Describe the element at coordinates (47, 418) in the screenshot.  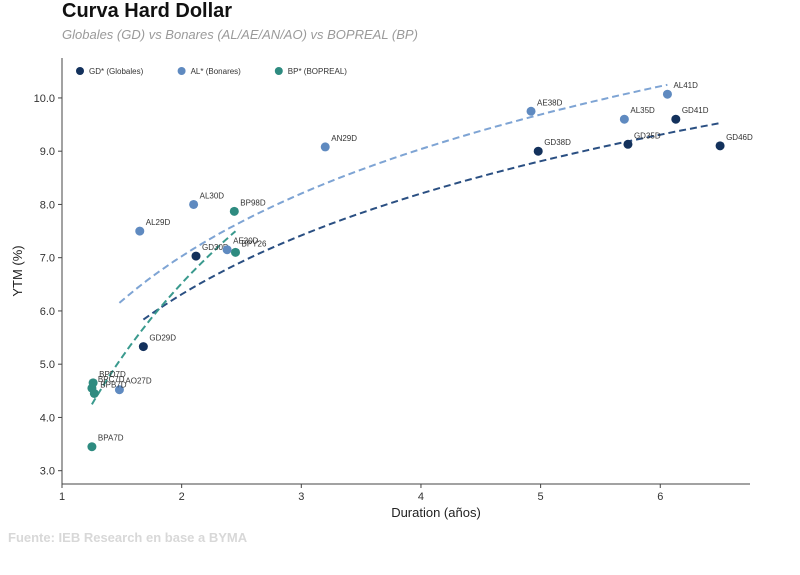
I see `y-tick-label: 4.0` at that location.